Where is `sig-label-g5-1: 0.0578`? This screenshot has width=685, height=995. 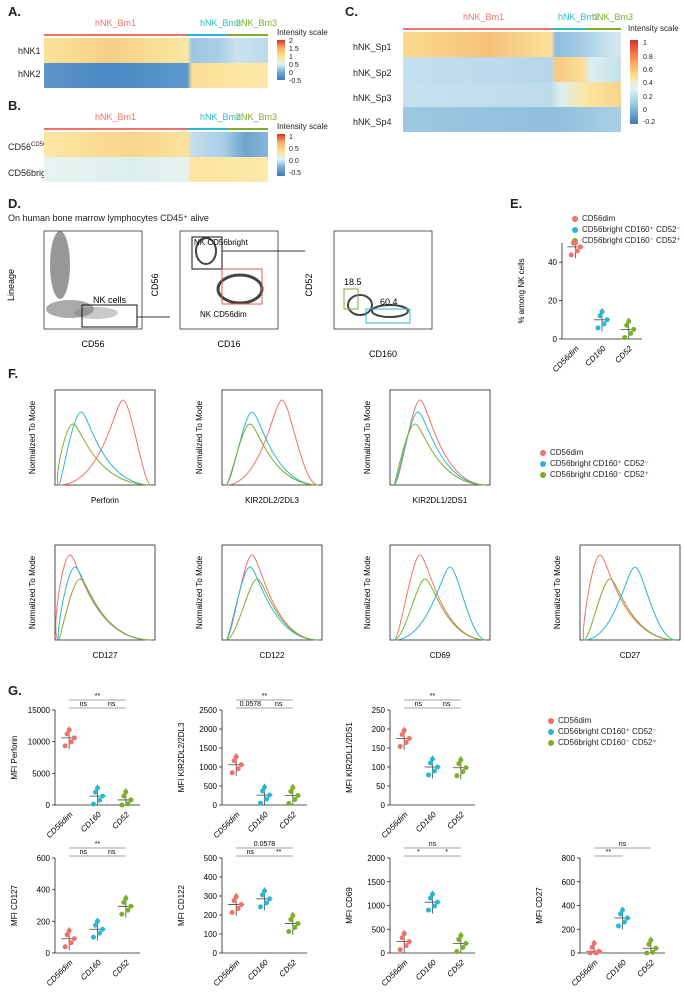 sig-label-g5-1: 0.0578 is located at coordinates (265, 844).